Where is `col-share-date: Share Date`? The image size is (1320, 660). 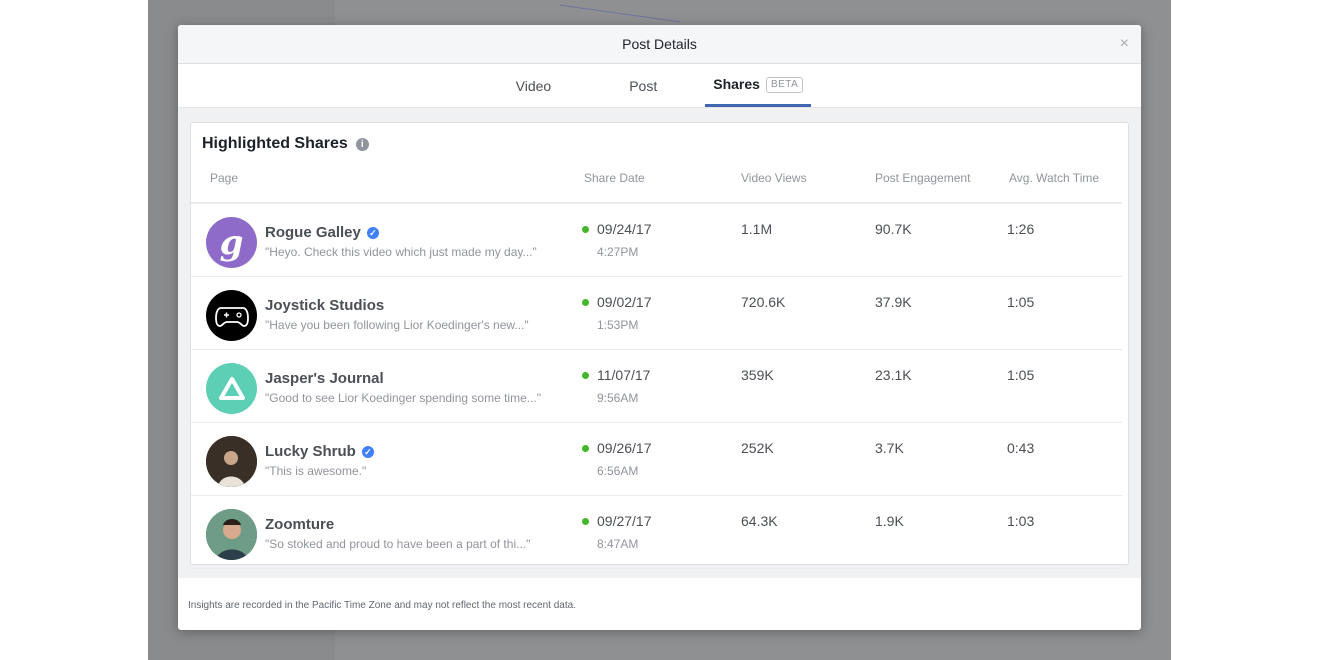
col-share-date: Share Date is located at coordinates (614, 178).